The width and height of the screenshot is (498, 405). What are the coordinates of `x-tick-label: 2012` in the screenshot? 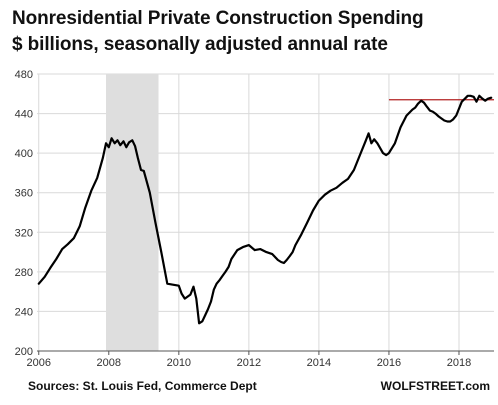 It's located at (249, 363).